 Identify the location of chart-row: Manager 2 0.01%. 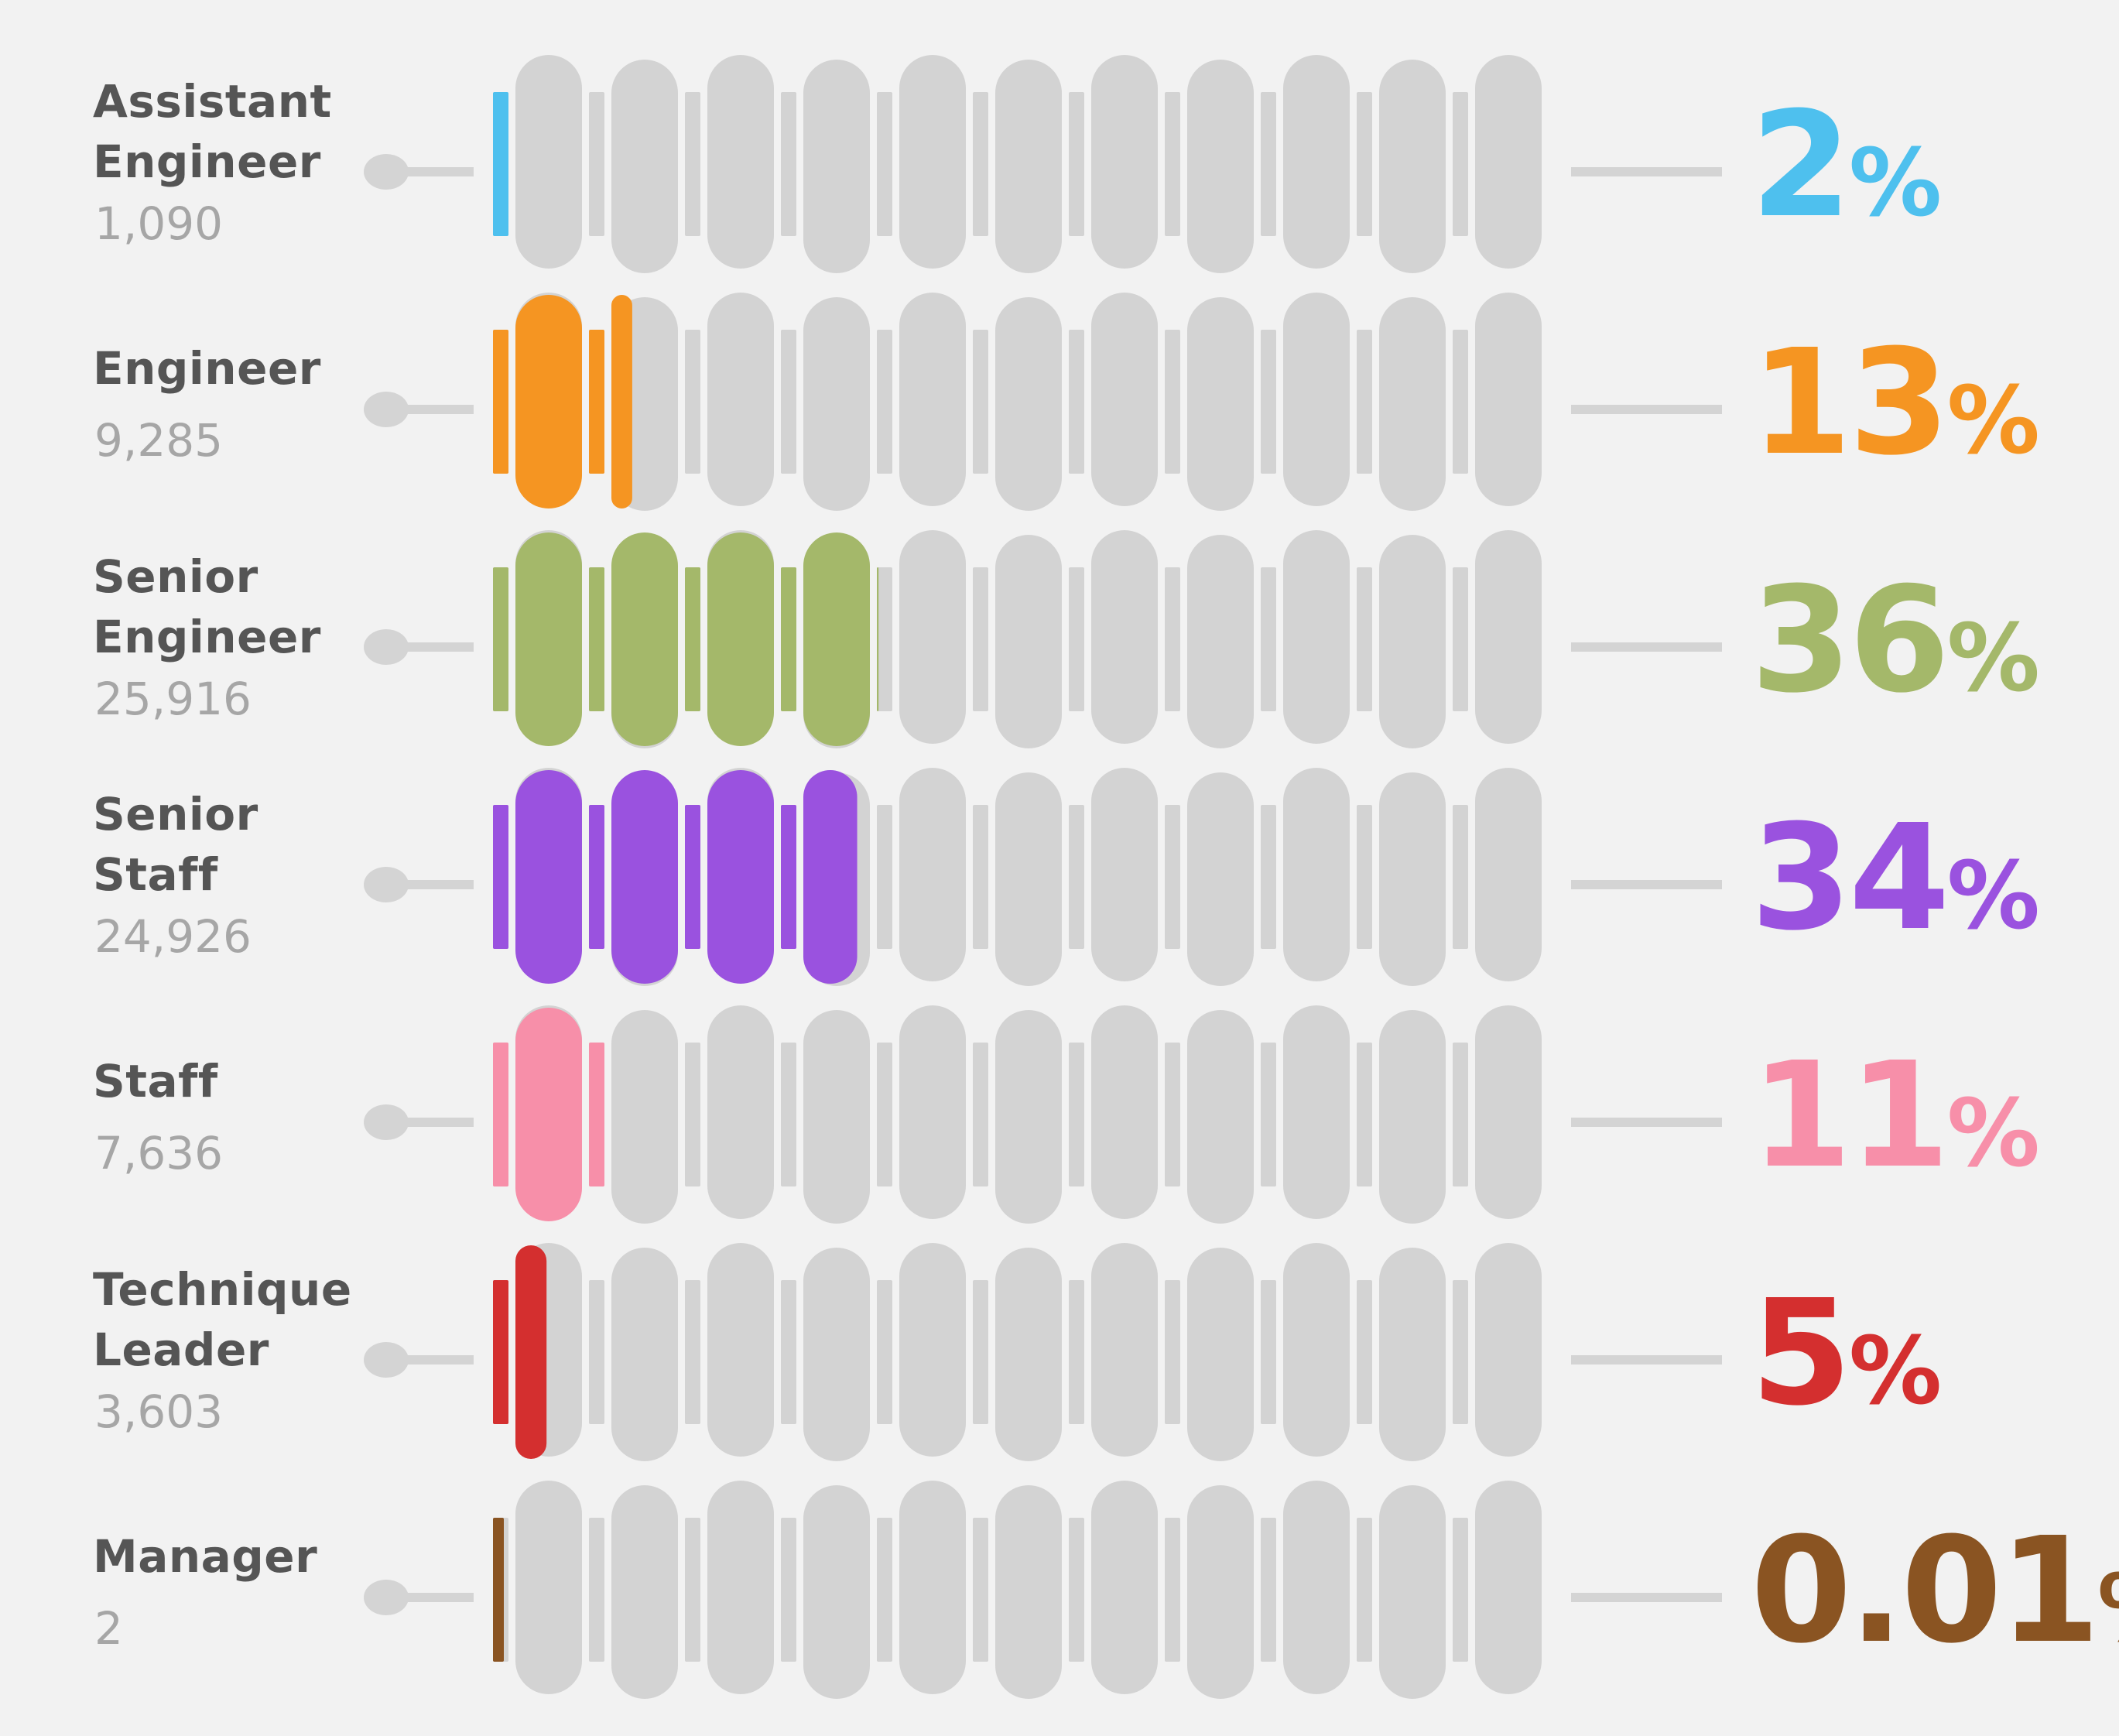
(1059, 1590).